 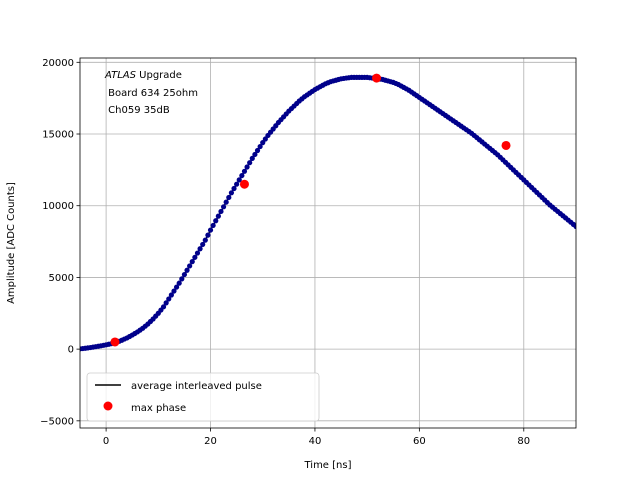 What do you see at coordinates (210, 441) in the screenshot?
I see `x-tick-label: 20` at bounding box center [210, 441].